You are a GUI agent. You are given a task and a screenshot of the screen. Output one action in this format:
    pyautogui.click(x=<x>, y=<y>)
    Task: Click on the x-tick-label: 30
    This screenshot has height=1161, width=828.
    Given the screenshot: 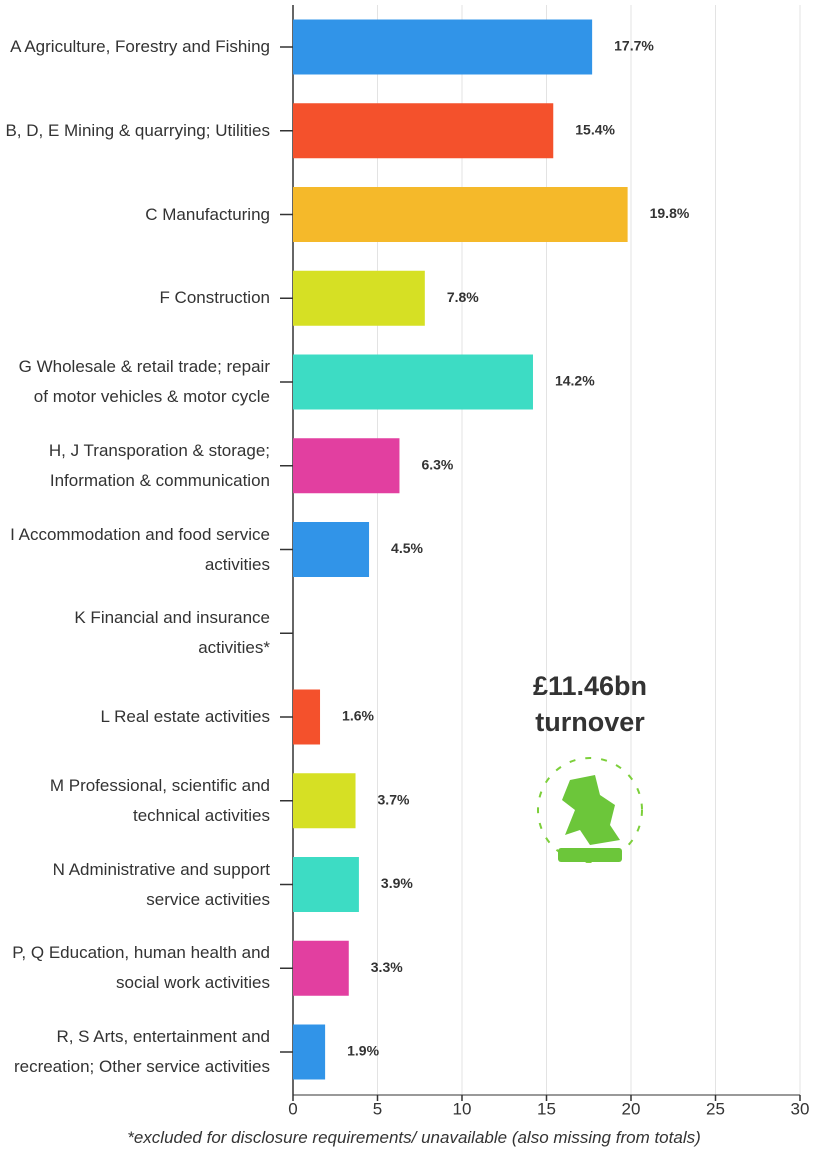 What is the action you would take?
    pyautogui.click(x=800, y=1108)
    